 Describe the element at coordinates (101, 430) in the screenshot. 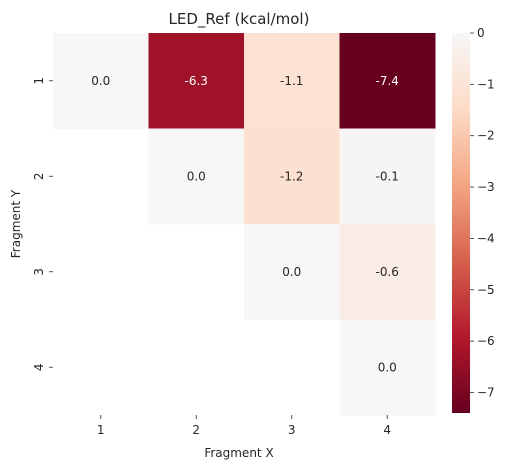

I see `x-tick-label: 1` at that location.